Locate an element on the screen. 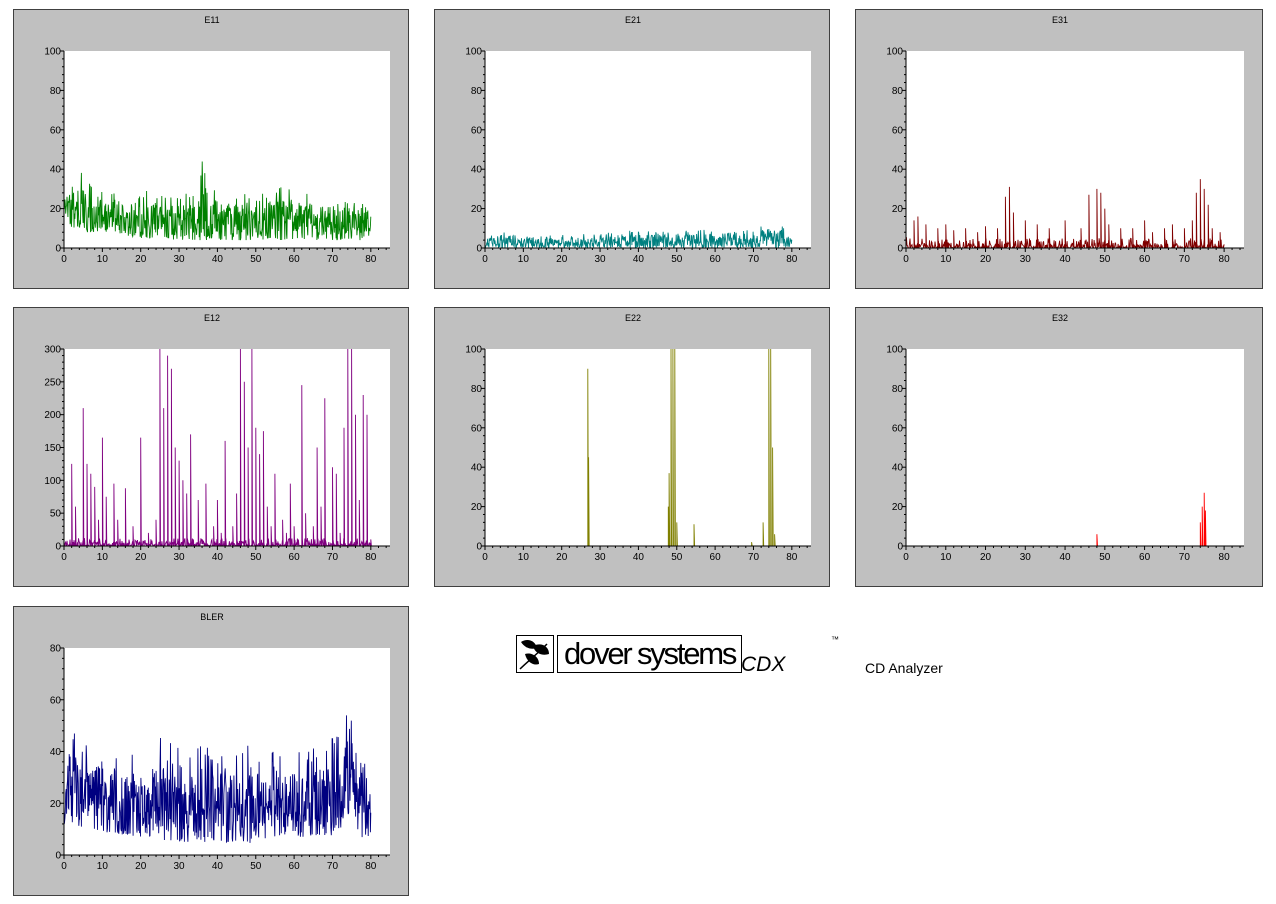 This screenshot has height=904, width=1276. chart-panel-bler: BLER 0 10 20 30 40 50 60 70 80 0 20 40 60 80 is located at coordinates (211, 751).